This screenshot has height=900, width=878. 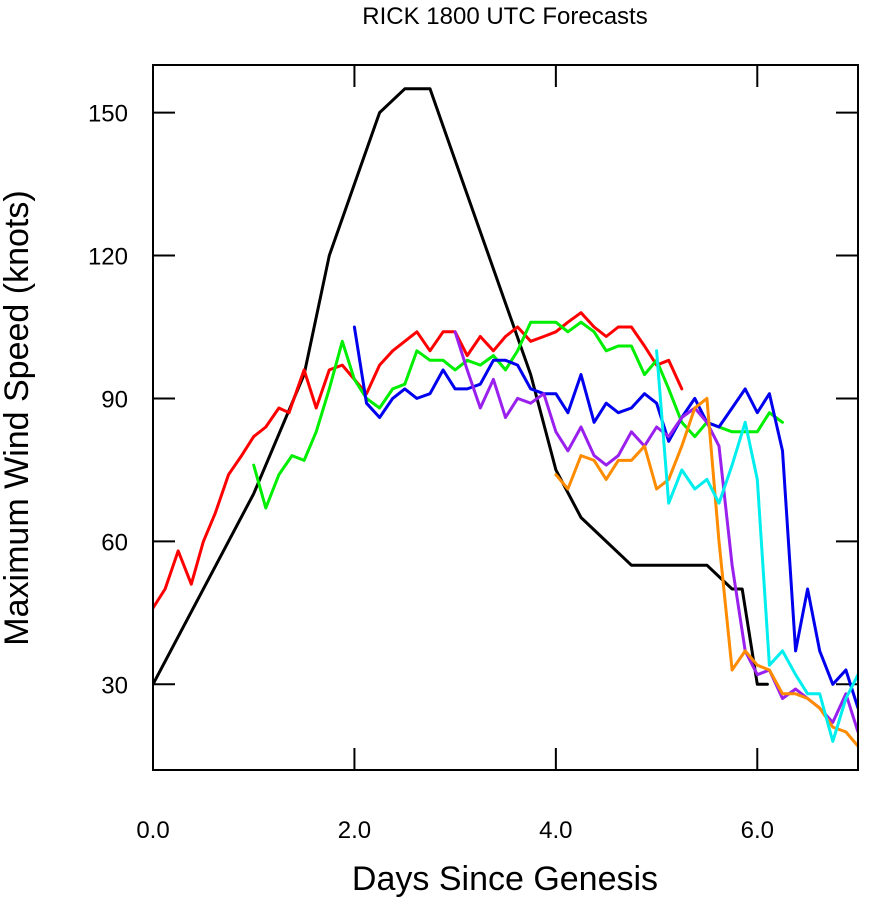 What do you see at coordinates (114, 399) in the screenshot?
I see `y-tick-label: 90` at bounding box center [114, 399].